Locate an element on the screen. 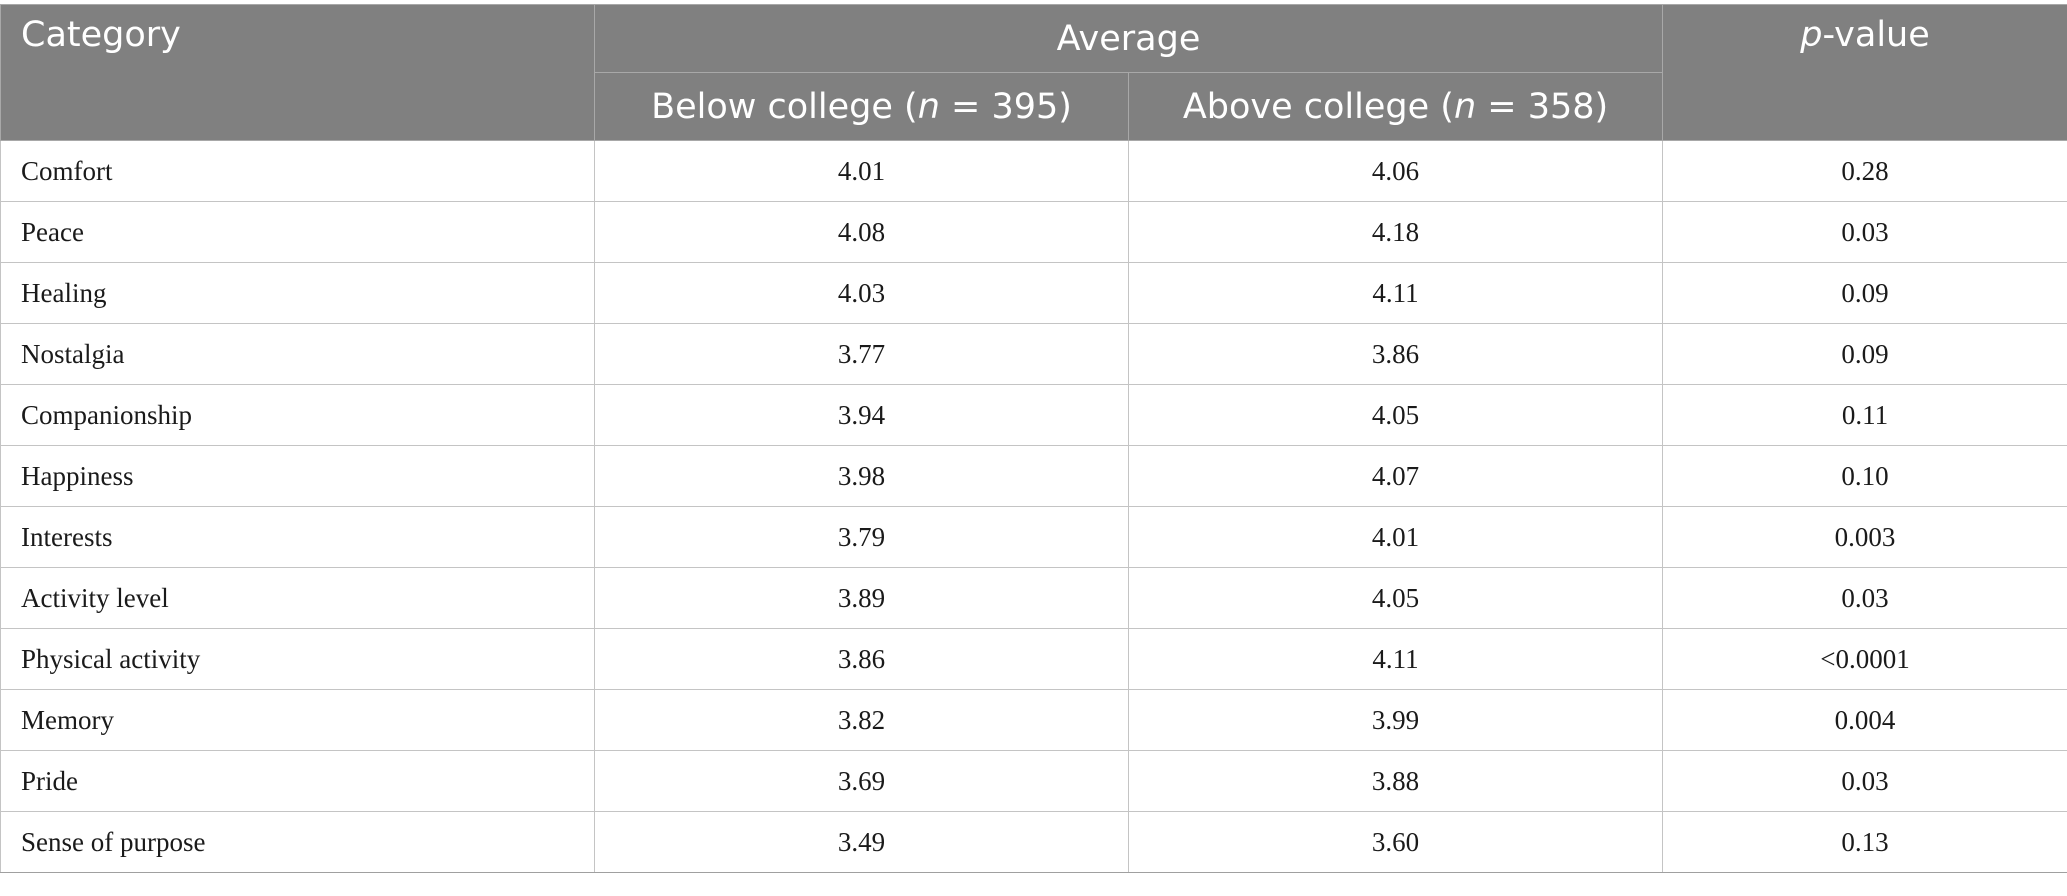 This screenshot has height=896, width=2067. header-category: Category is located at coordinates (297, 72).